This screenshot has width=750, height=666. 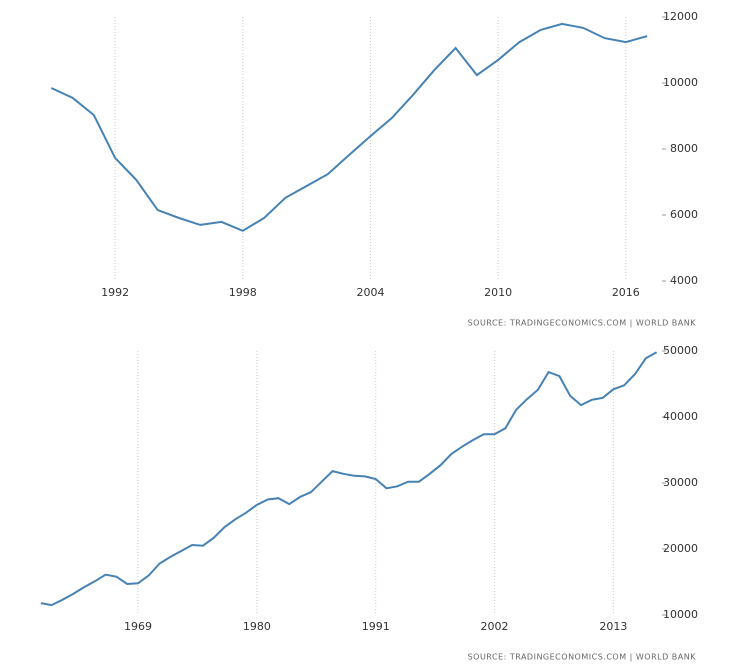 What do you see at coordinates (376, 626) in the screenshot?
I see `x-tick-label: 1991` at bounding box center [376, 626].